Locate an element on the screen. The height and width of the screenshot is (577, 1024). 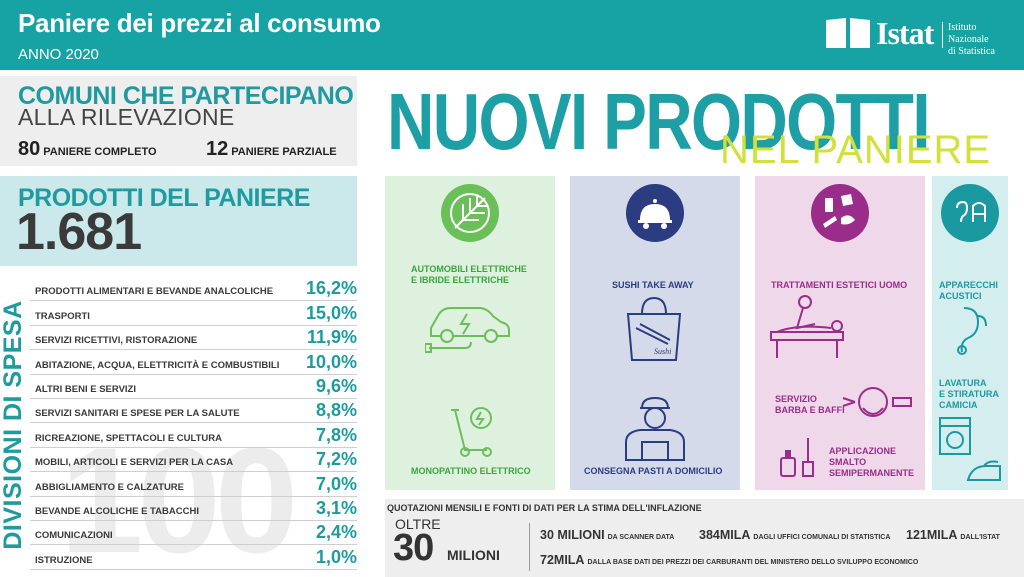
takeaway-bag-icon: Sushi is located at coordinates (654, 328).